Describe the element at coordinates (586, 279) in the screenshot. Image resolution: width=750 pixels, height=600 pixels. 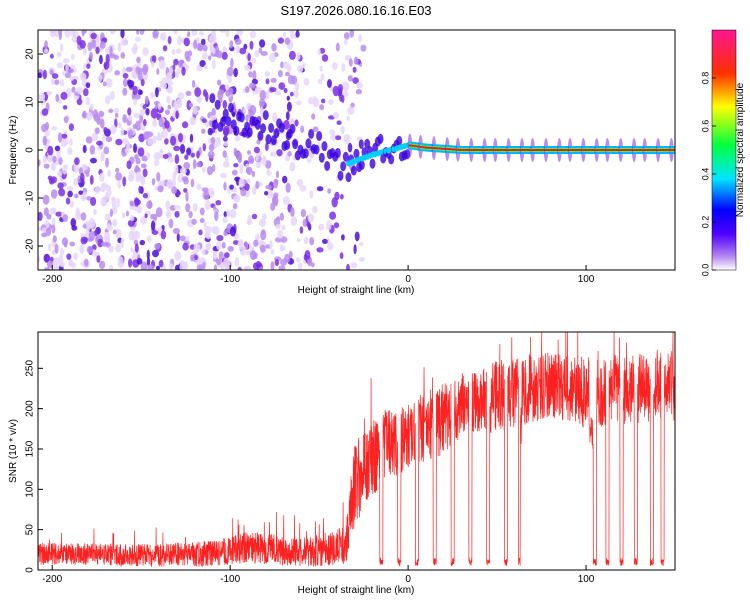
I see `x-tick-label: 100` at that location.